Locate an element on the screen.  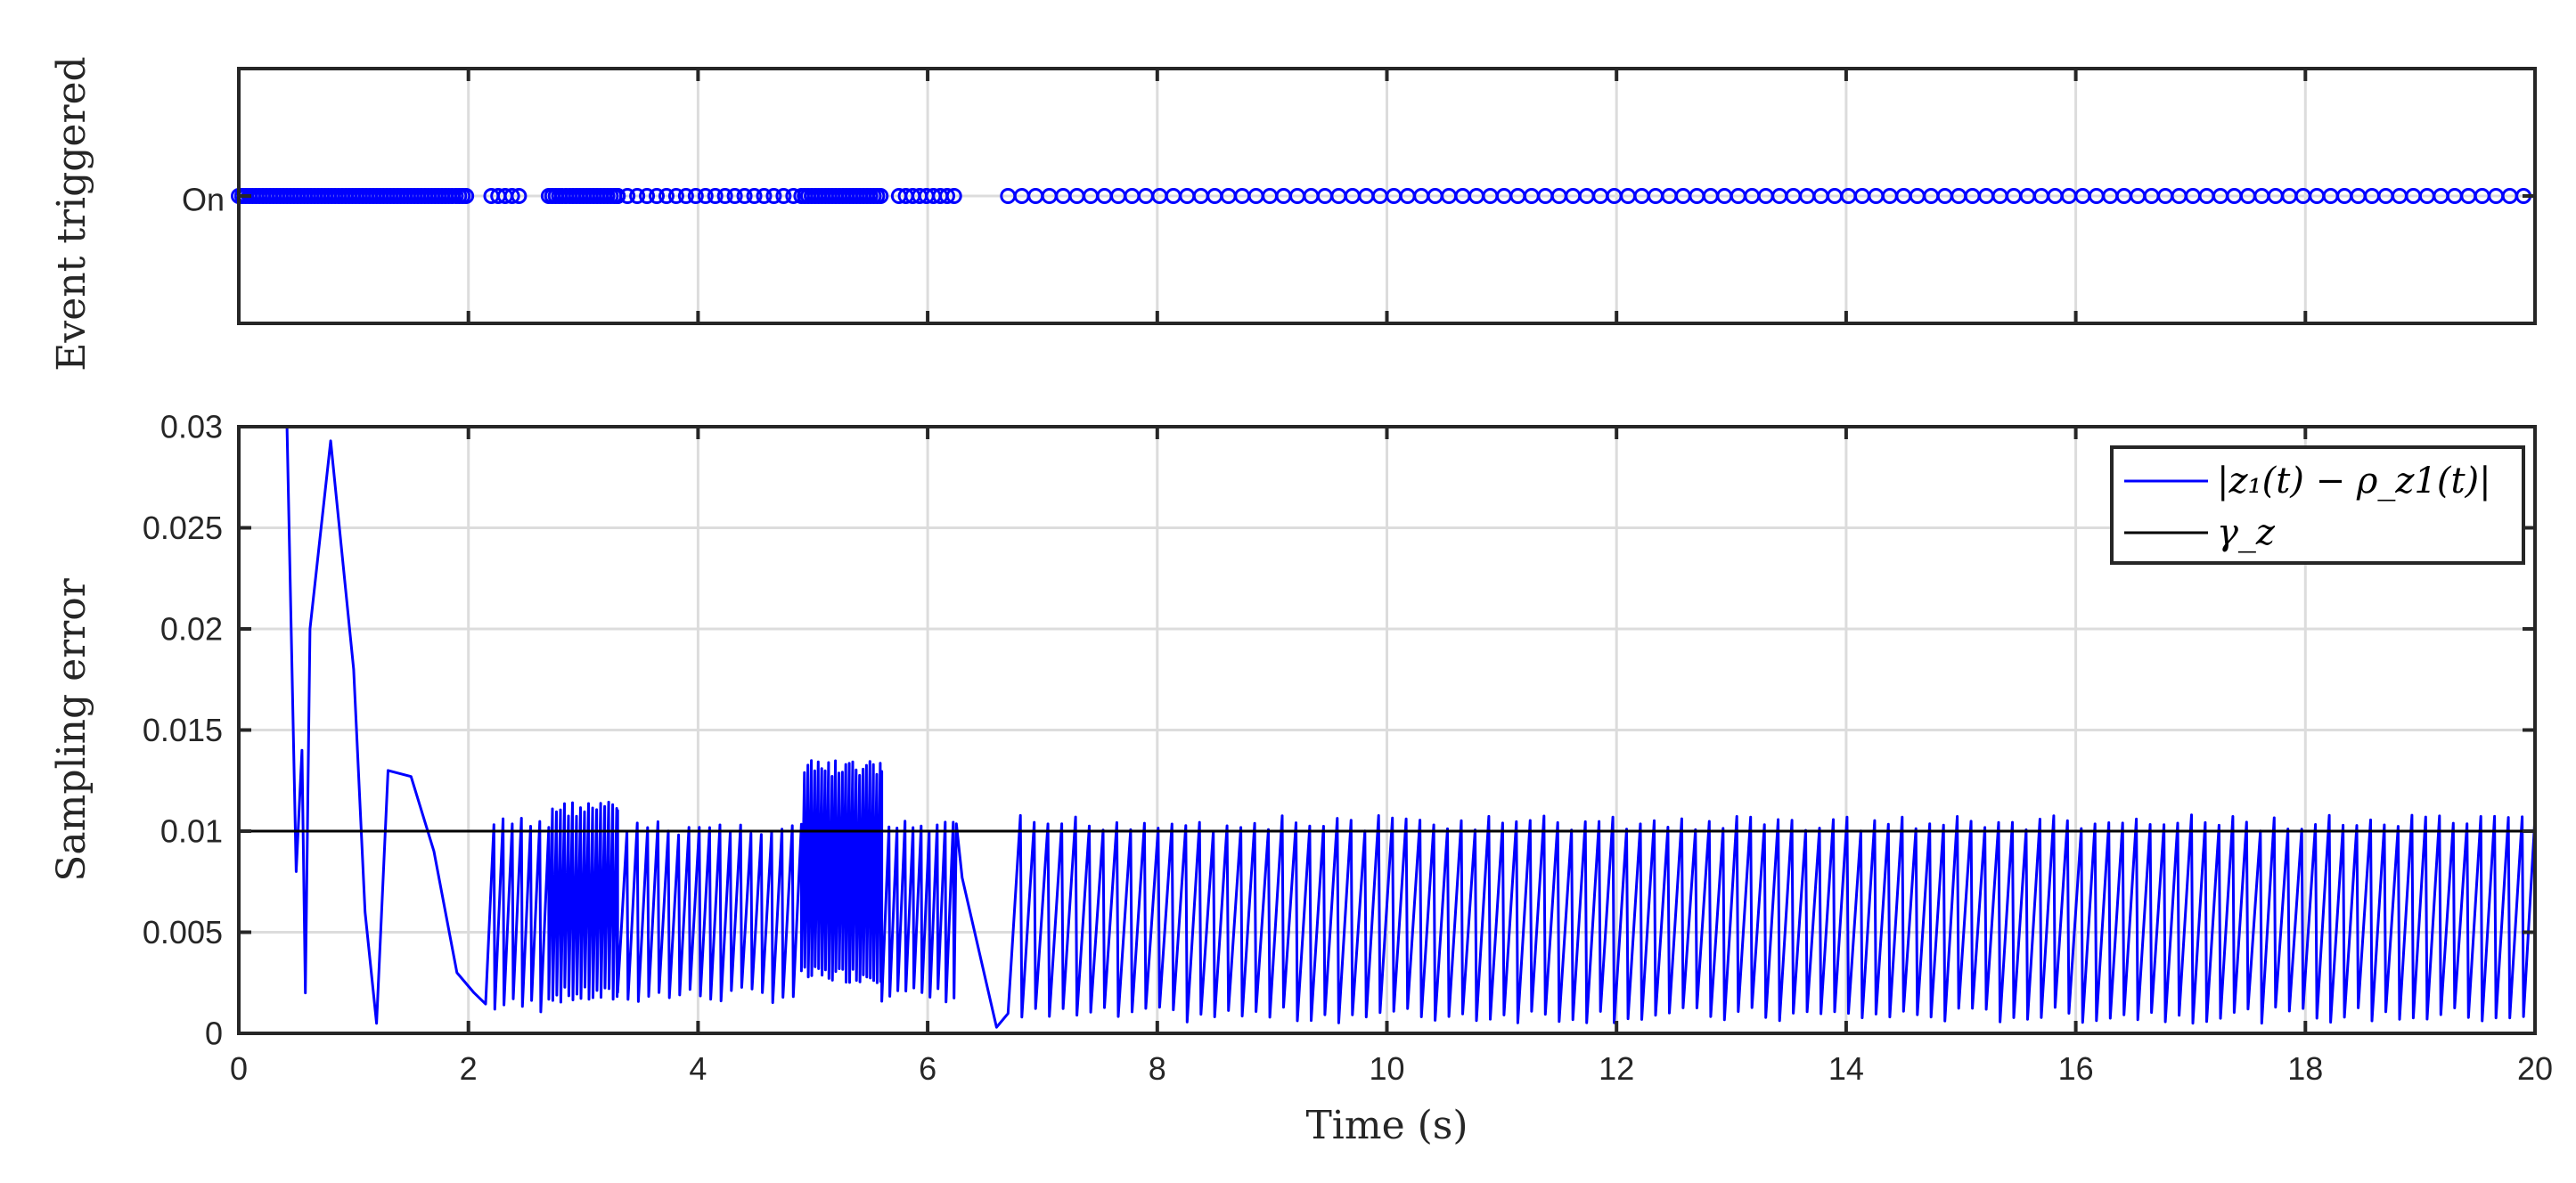
x-tick-label: 16 is located at coordinates (2076, 1068).